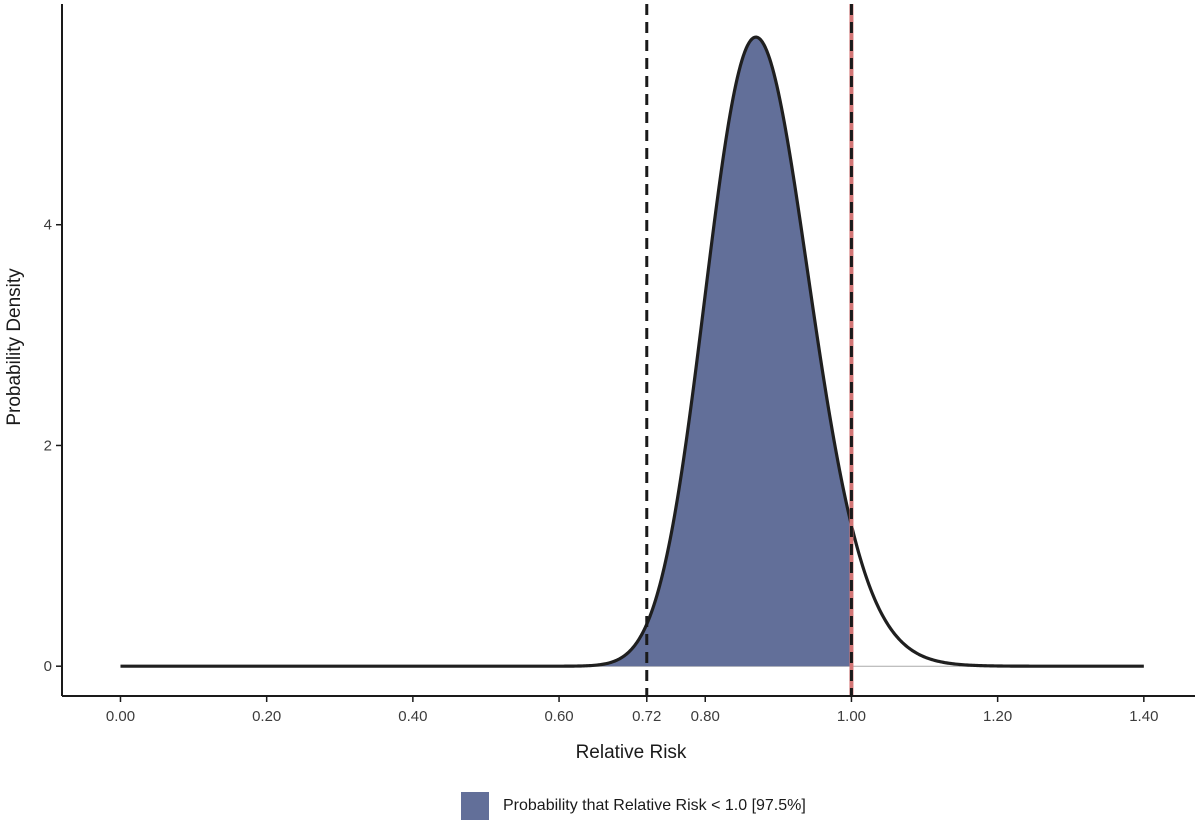  I want to click on y-axis-title: Probability Density, so click(14, 347).